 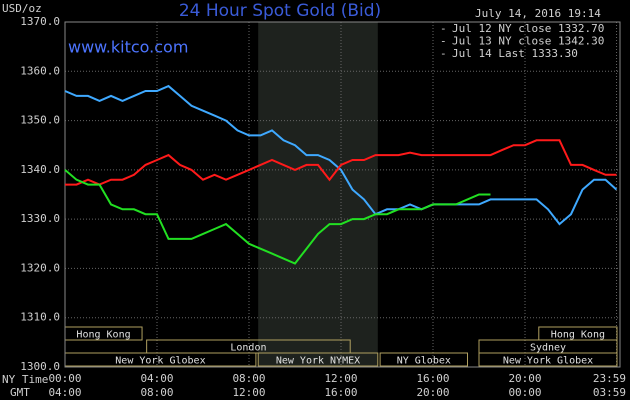 What do you see at coordinates (64, 378) in the screenshot?
I see `x-tick-label: 00:00` at bounding box center [64, 378].